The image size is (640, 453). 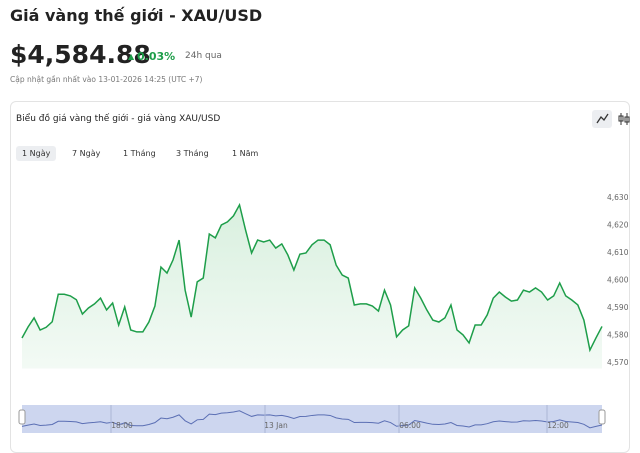 I want to click on nav-handle-left, so click(x=22, y=417).